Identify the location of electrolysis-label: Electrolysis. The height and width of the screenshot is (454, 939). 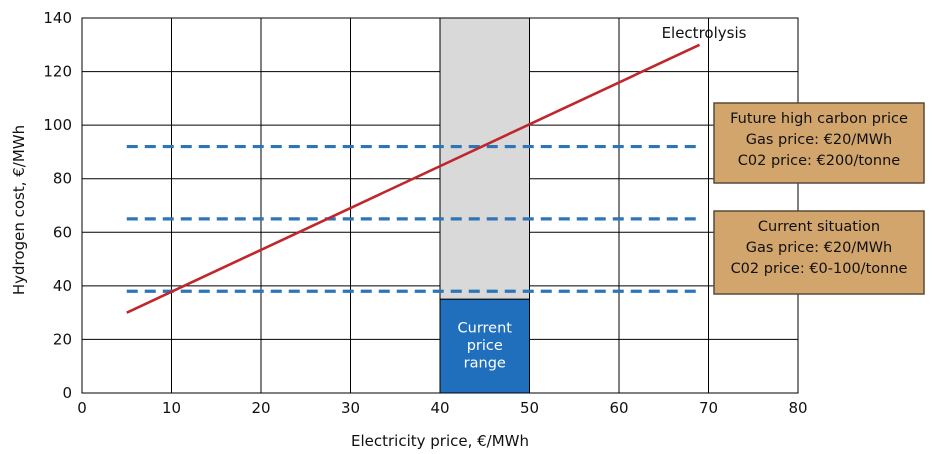
(704, 33).